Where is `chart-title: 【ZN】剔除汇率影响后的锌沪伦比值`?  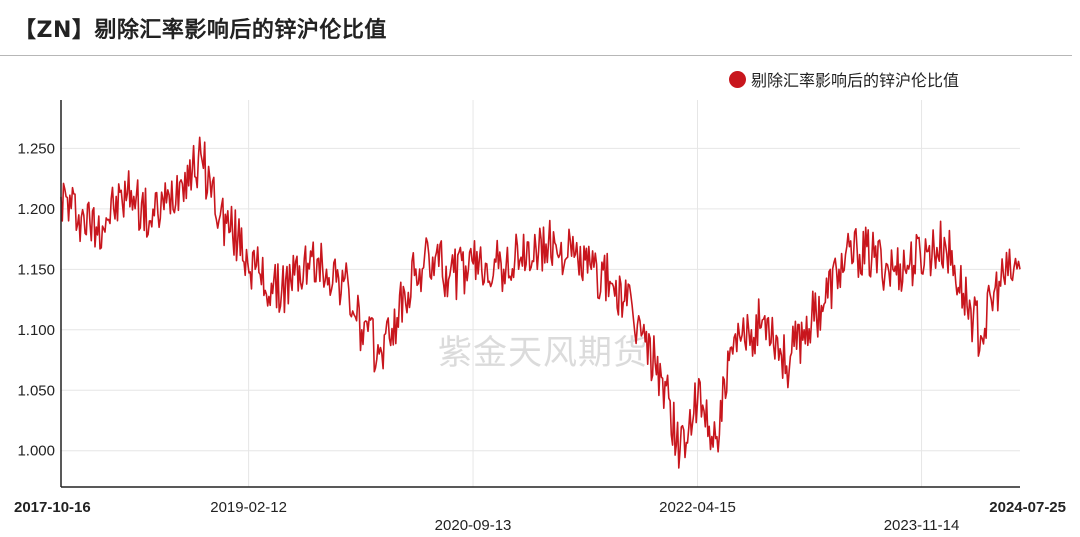 chart-title: 【ZN】剔除汇率影响后的锌沪伦比值 is located at coordinates (200, 30).